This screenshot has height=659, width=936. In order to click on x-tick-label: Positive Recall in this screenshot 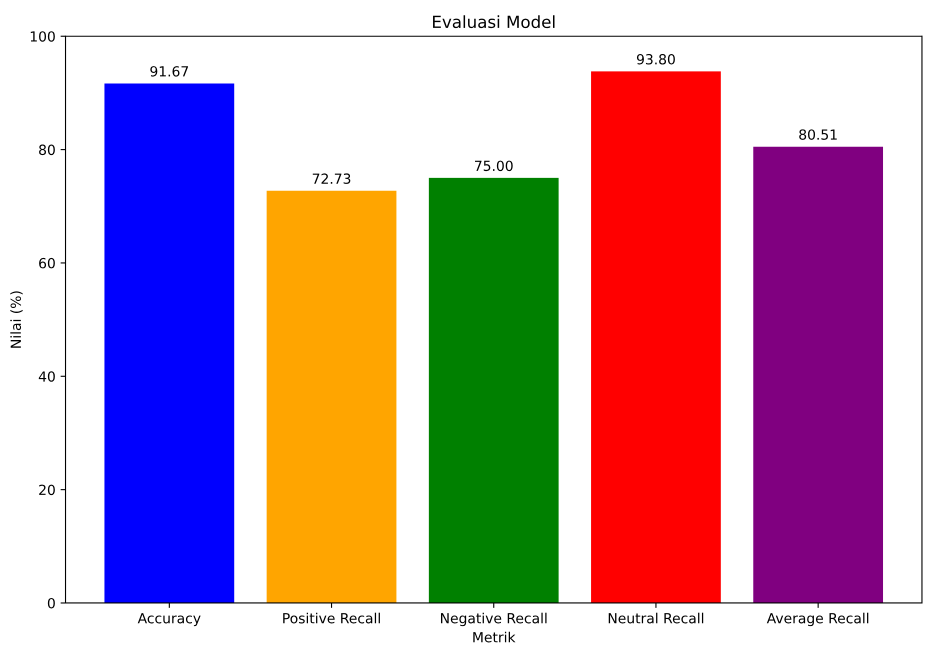, I will do `click(331, 618)`.